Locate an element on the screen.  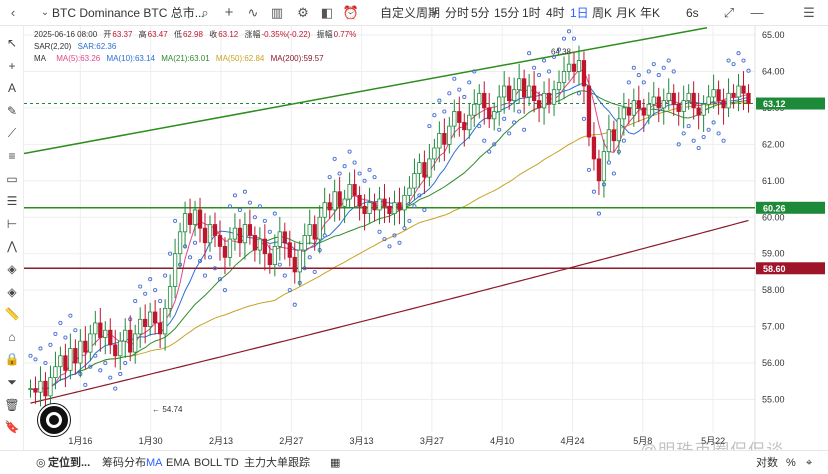
palette2-icon: ◈ is located at coordinates (12, 291).